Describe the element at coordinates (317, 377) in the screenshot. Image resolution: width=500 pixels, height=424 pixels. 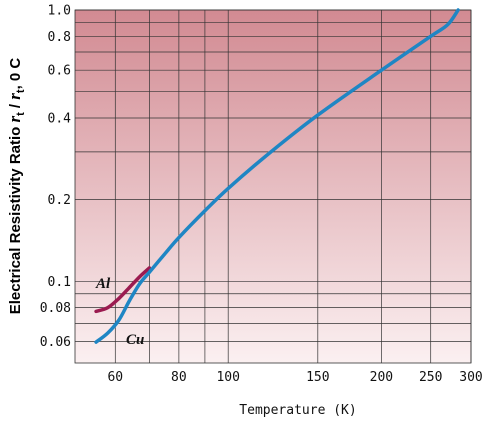
I see `x-tick-label: 150` at that location.